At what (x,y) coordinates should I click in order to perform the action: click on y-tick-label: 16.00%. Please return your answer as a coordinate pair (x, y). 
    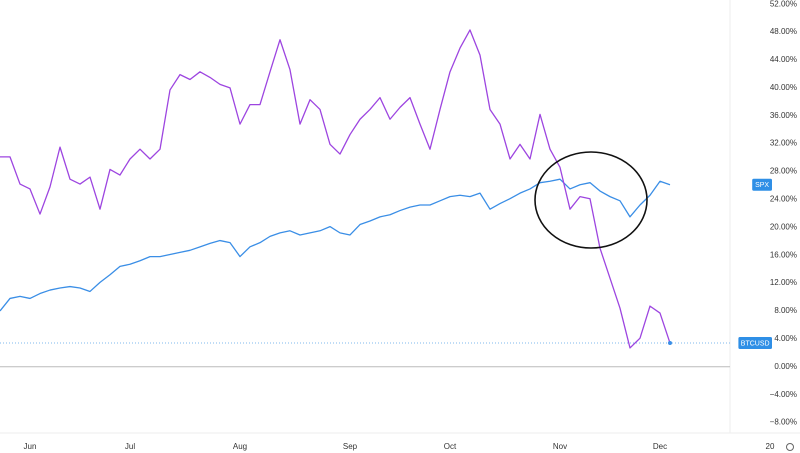
    Looking at the image, I should click on (783, 254).